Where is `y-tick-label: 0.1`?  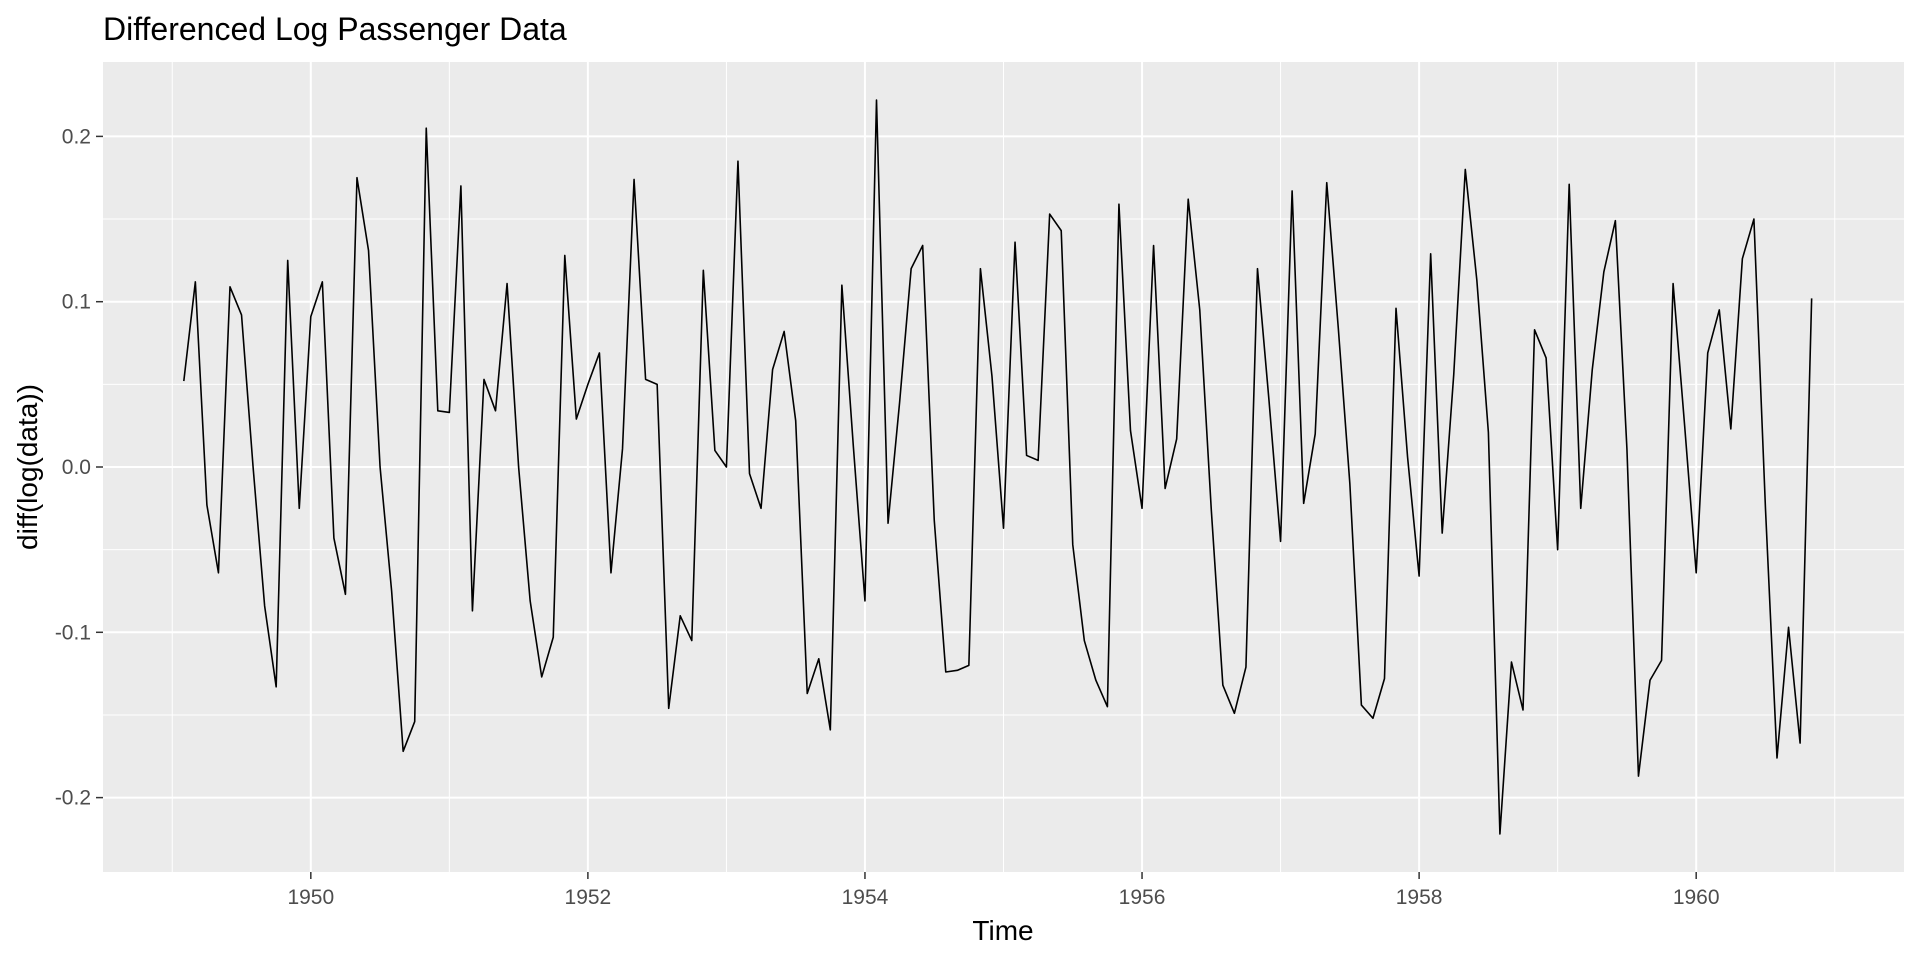
y-tick-label: 0.1 is located at coordinates (76, 302).